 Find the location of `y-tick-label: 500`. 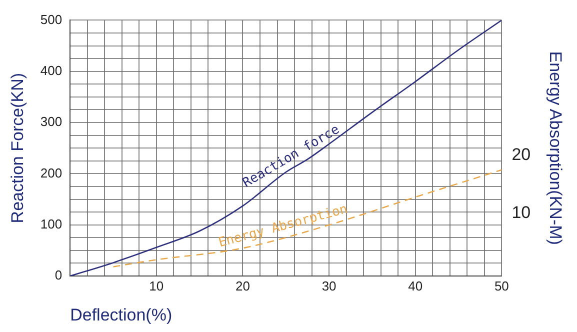

y-tick-label: 500 is located at coordinates (51, 19).